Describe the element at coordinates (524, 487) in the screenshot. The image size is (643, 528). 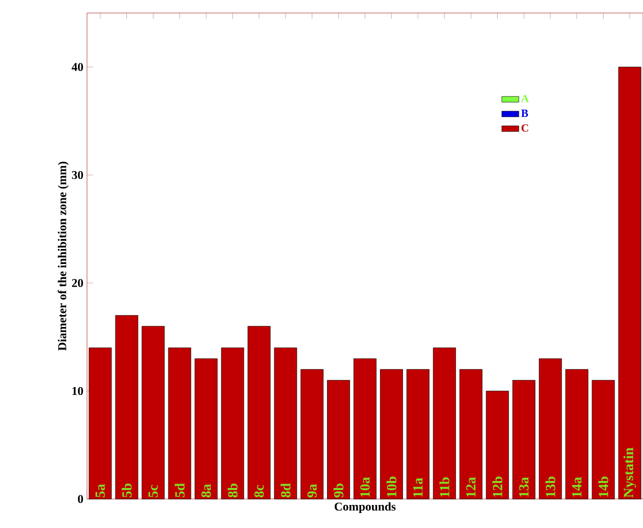
I see `x-tick-label: 13a` at that location.